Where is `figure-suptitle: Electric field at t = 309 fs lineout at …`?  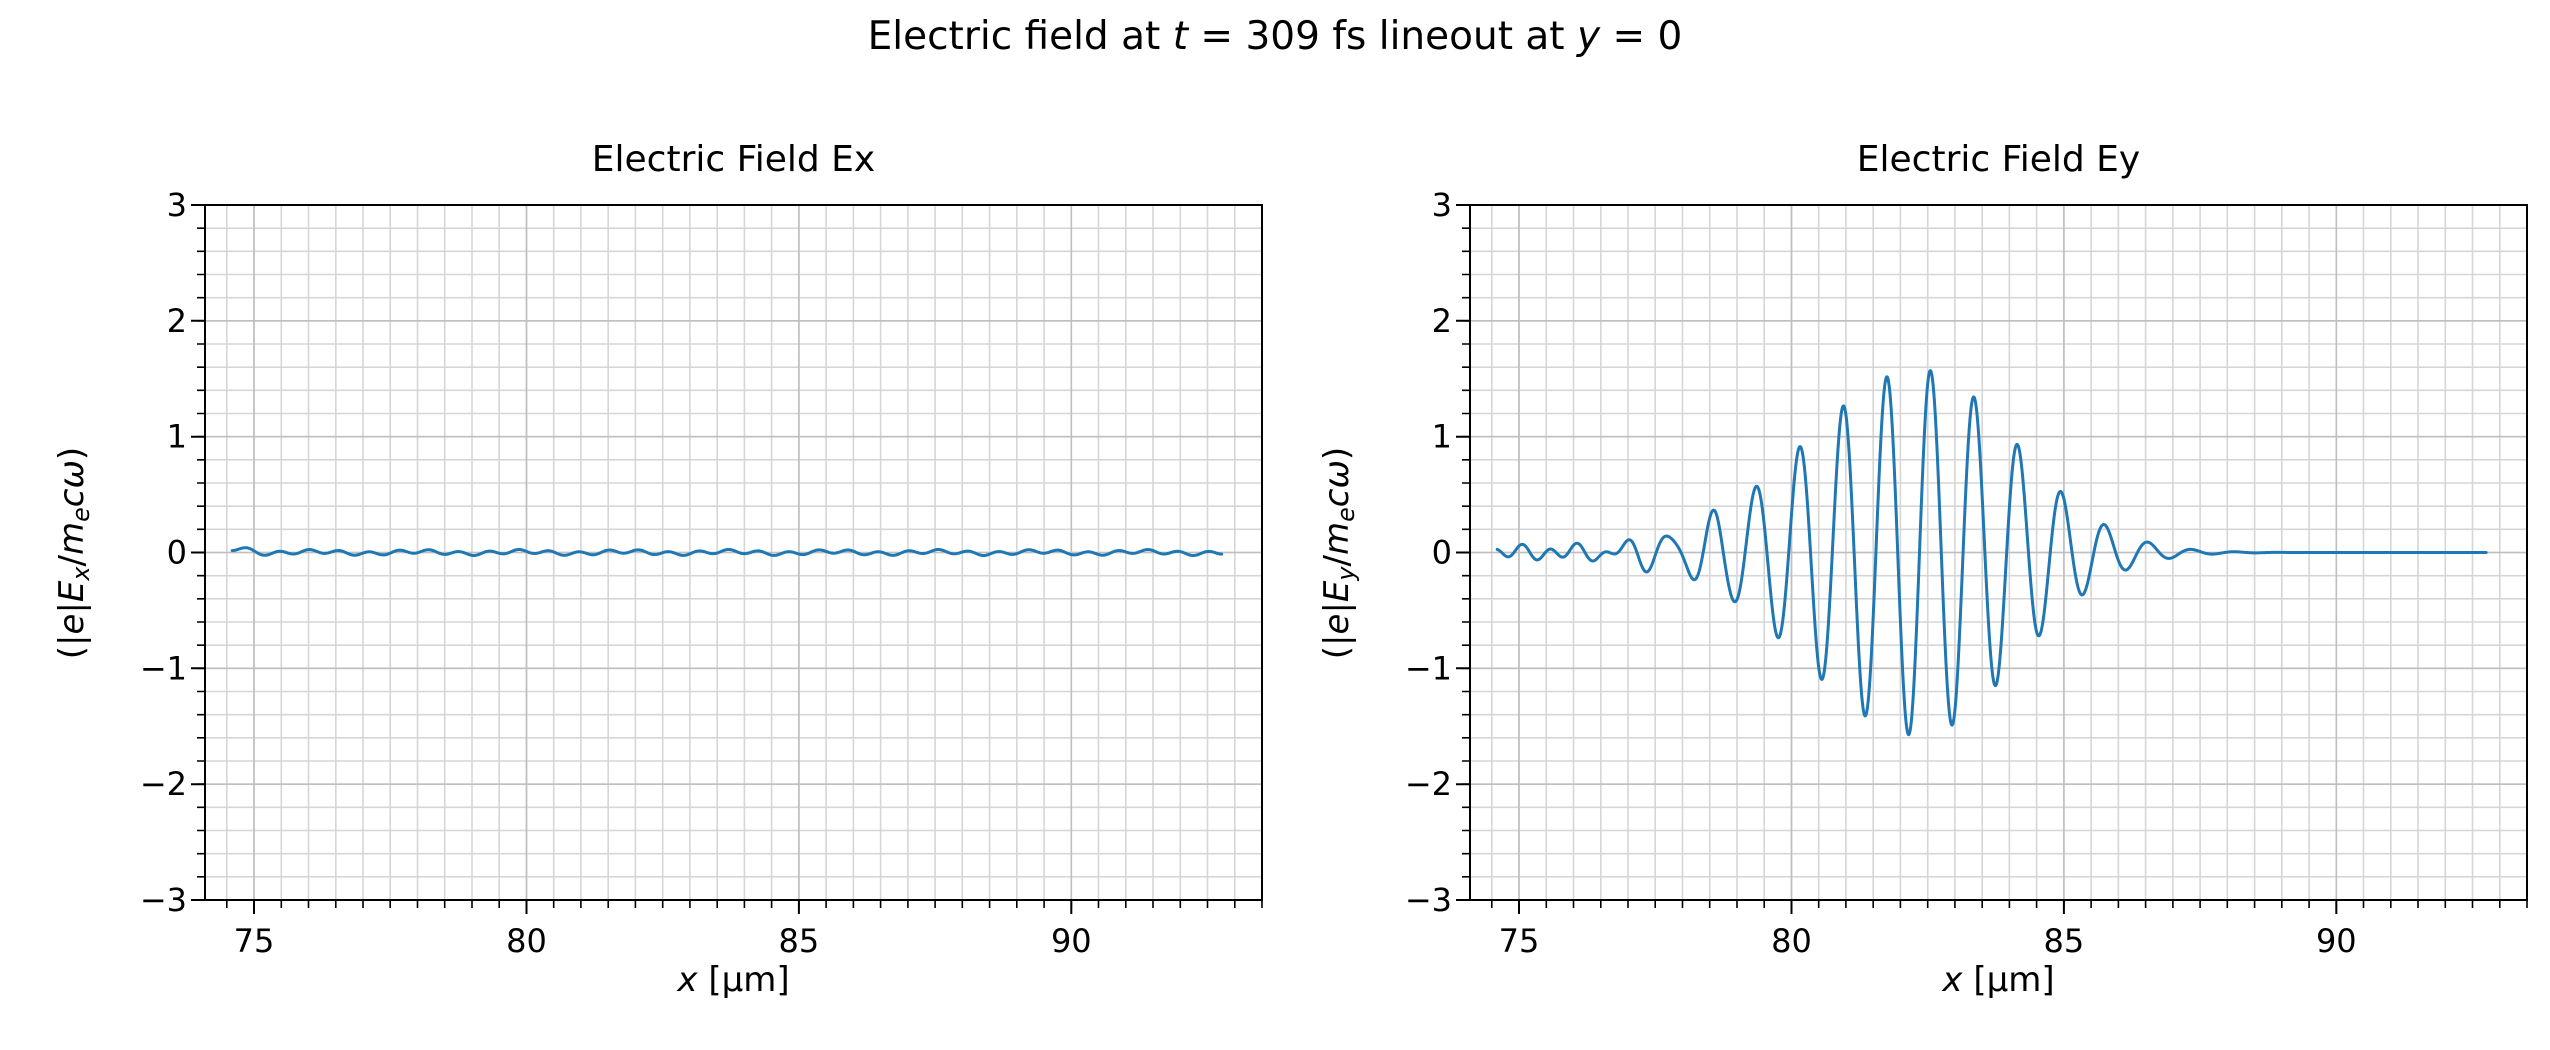 figure-suptitle: Electric field at t = 309 fs lineout at … is located at coordinates (1275, 36).